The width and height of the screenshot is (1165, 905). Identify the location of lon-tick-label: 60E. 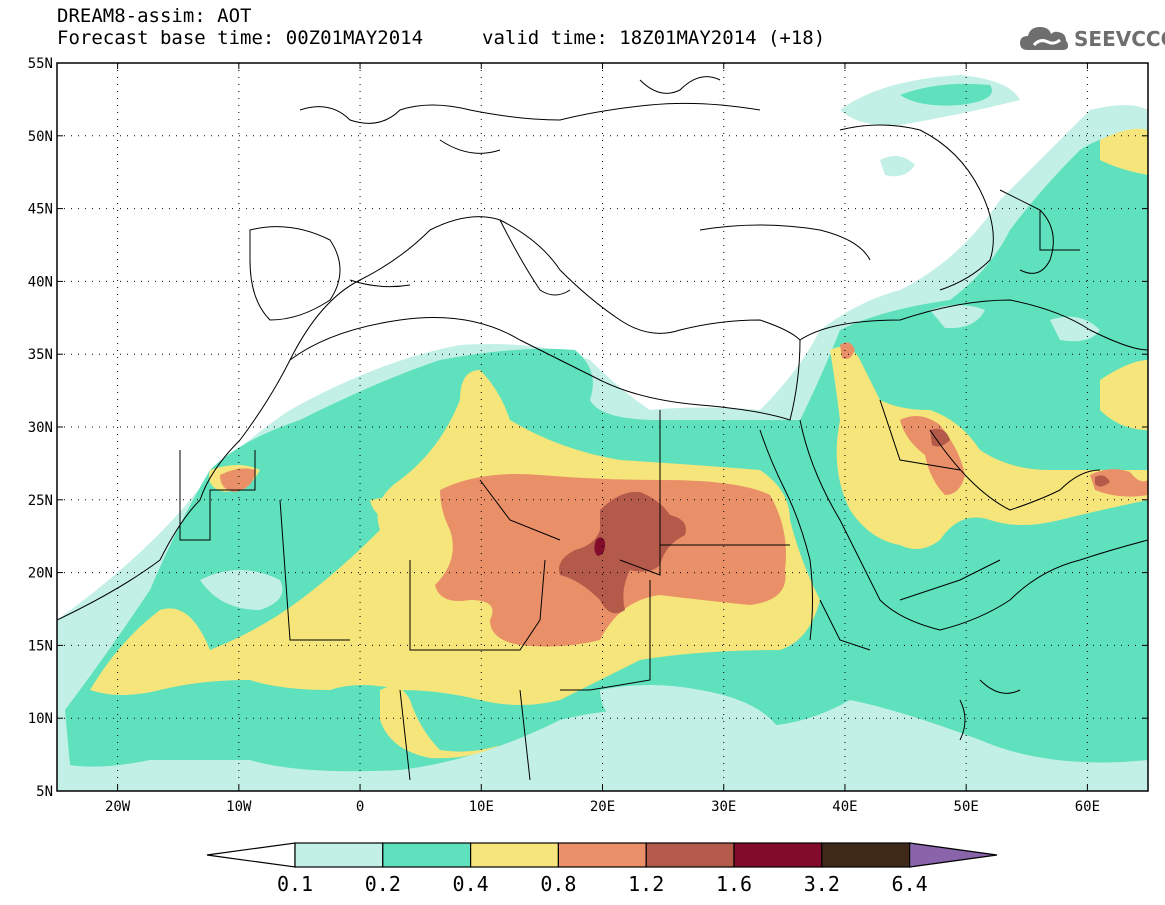
(1087, 807).